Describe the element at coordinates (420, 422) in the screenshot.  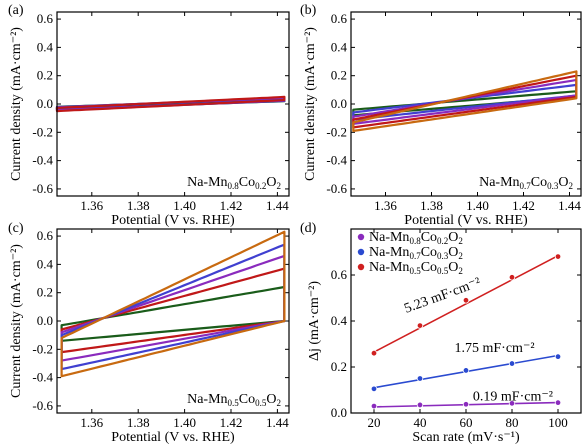
I see `x-tick-label: 40` at that location.